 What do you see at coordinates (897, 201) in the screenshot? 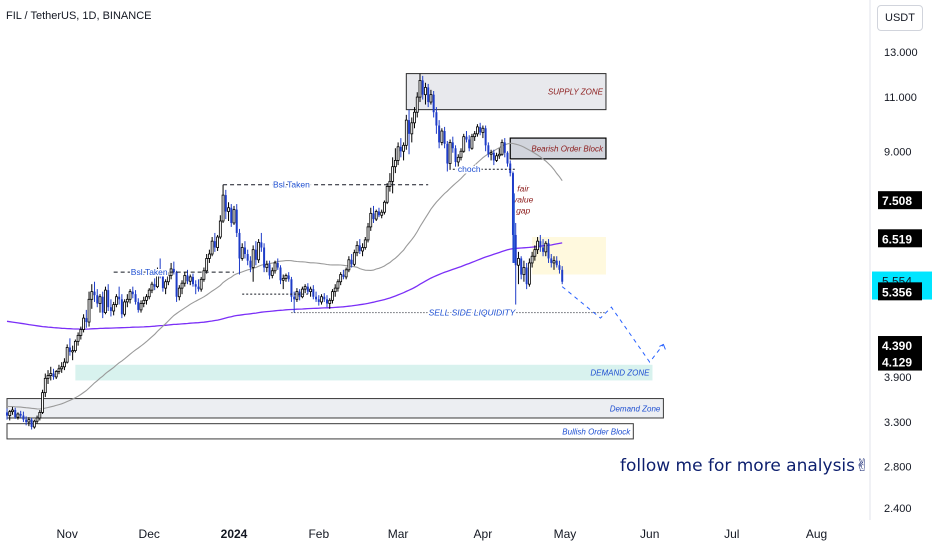
I see `price-marker-label-0: 7.508` at bounding box center [897, 201].